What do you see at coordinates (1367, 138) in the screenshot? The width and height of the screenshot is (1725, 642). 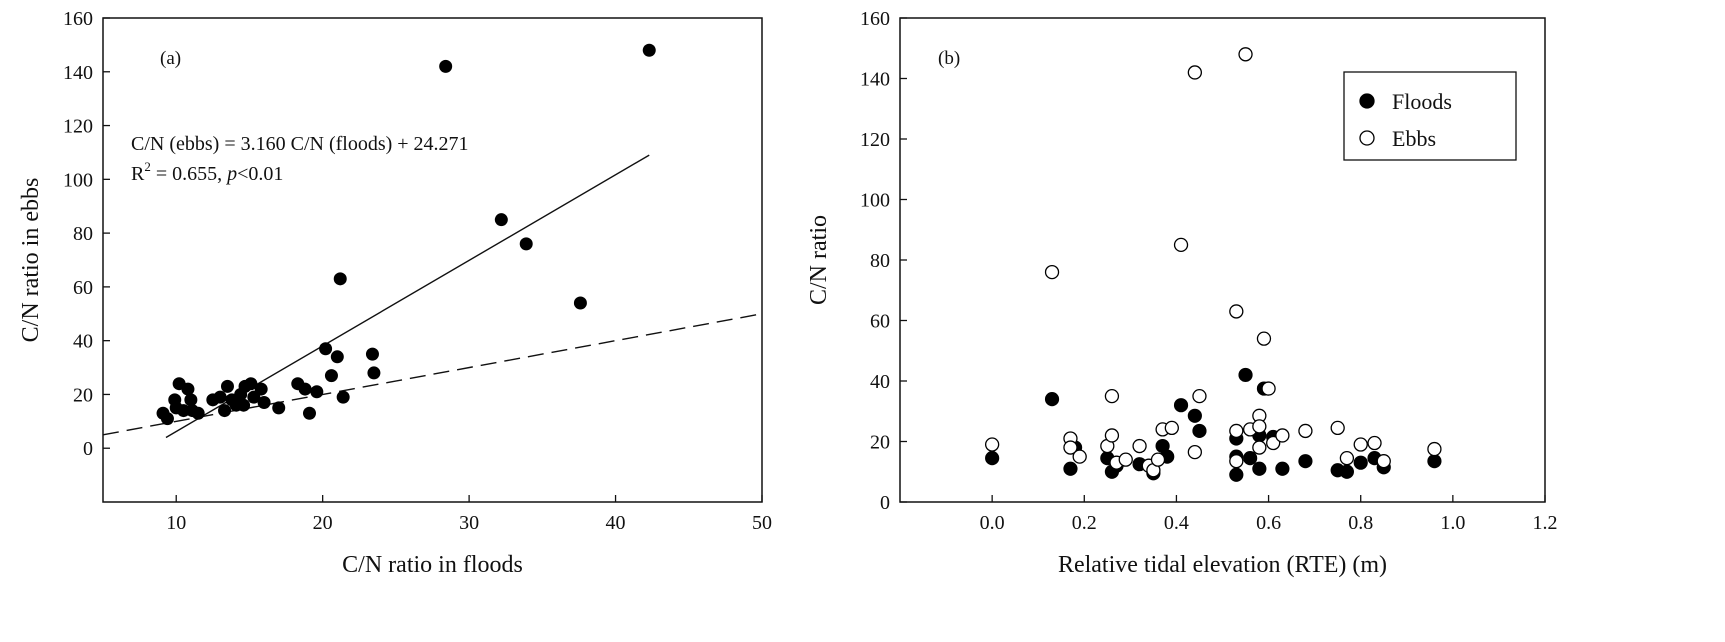 I see `legend-marker-ebbs` at bounding box center [1367, 138].